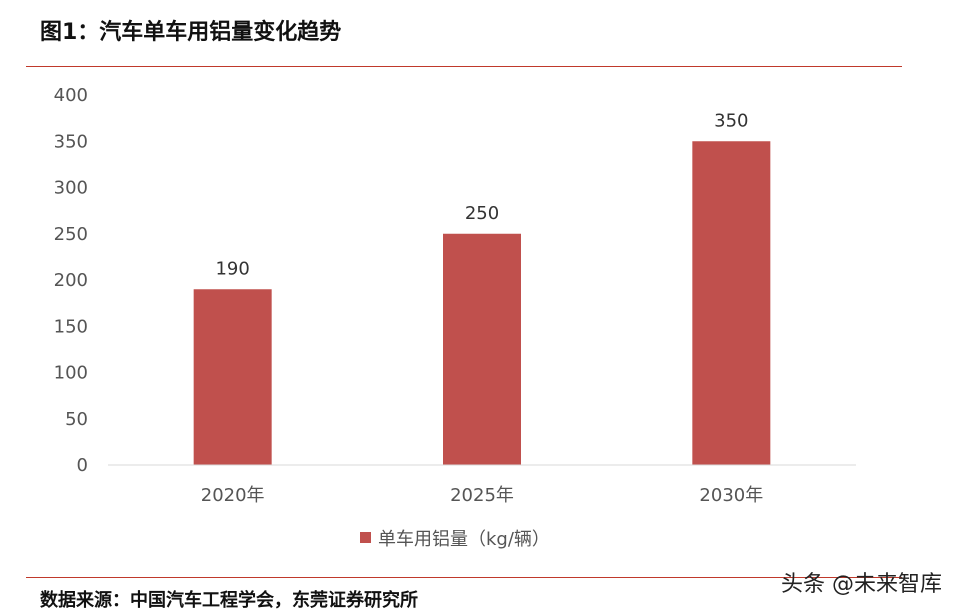 This screenshot has width=958, height=615. I want to click on bottom-divider, so click(464, 577).